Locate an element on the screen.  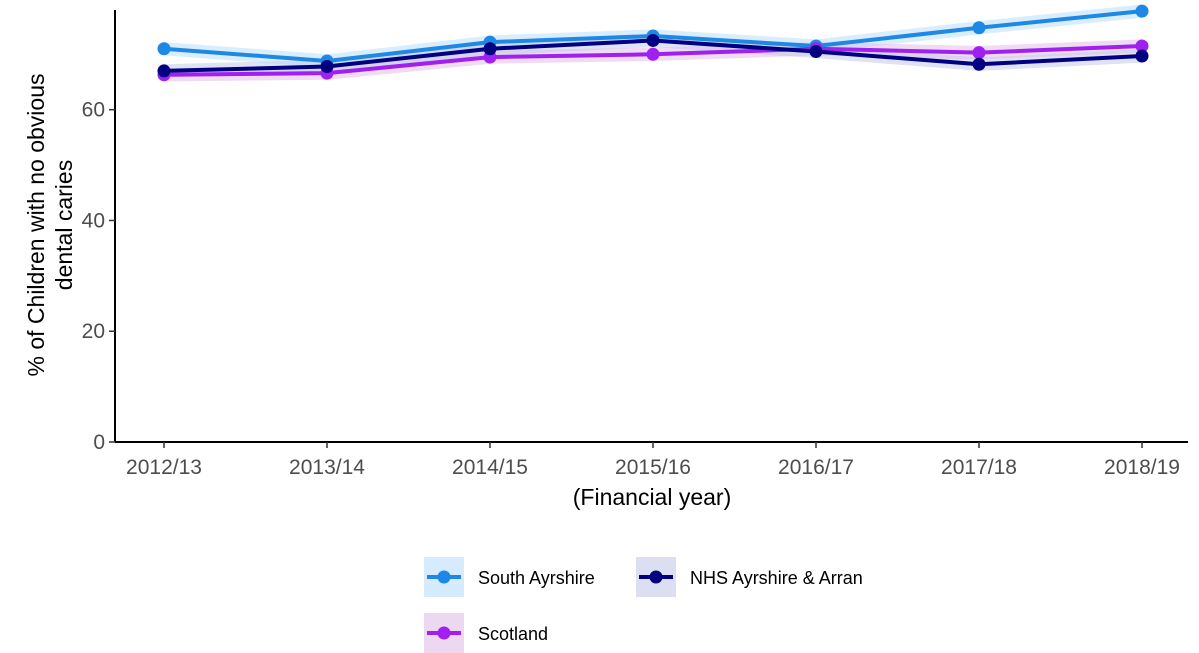
legend-item: Scotland is located at coordinates (486, 633).